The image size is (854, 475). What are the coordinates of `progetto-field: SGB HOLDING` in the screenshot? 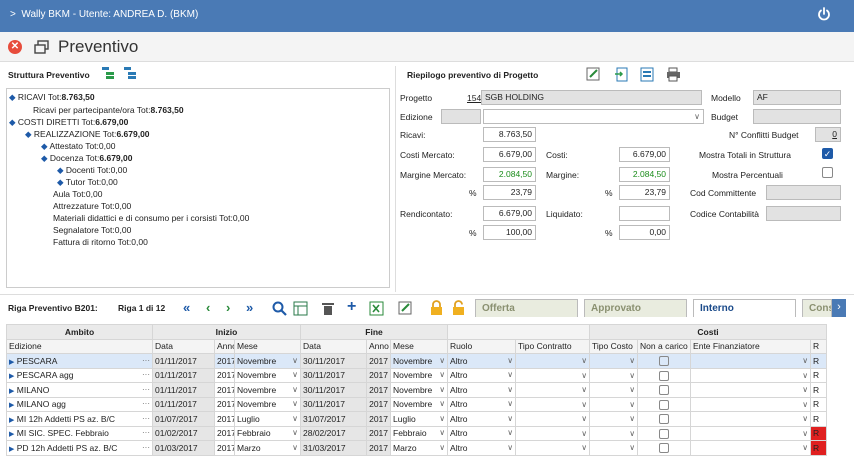 It's located at (591, 97).